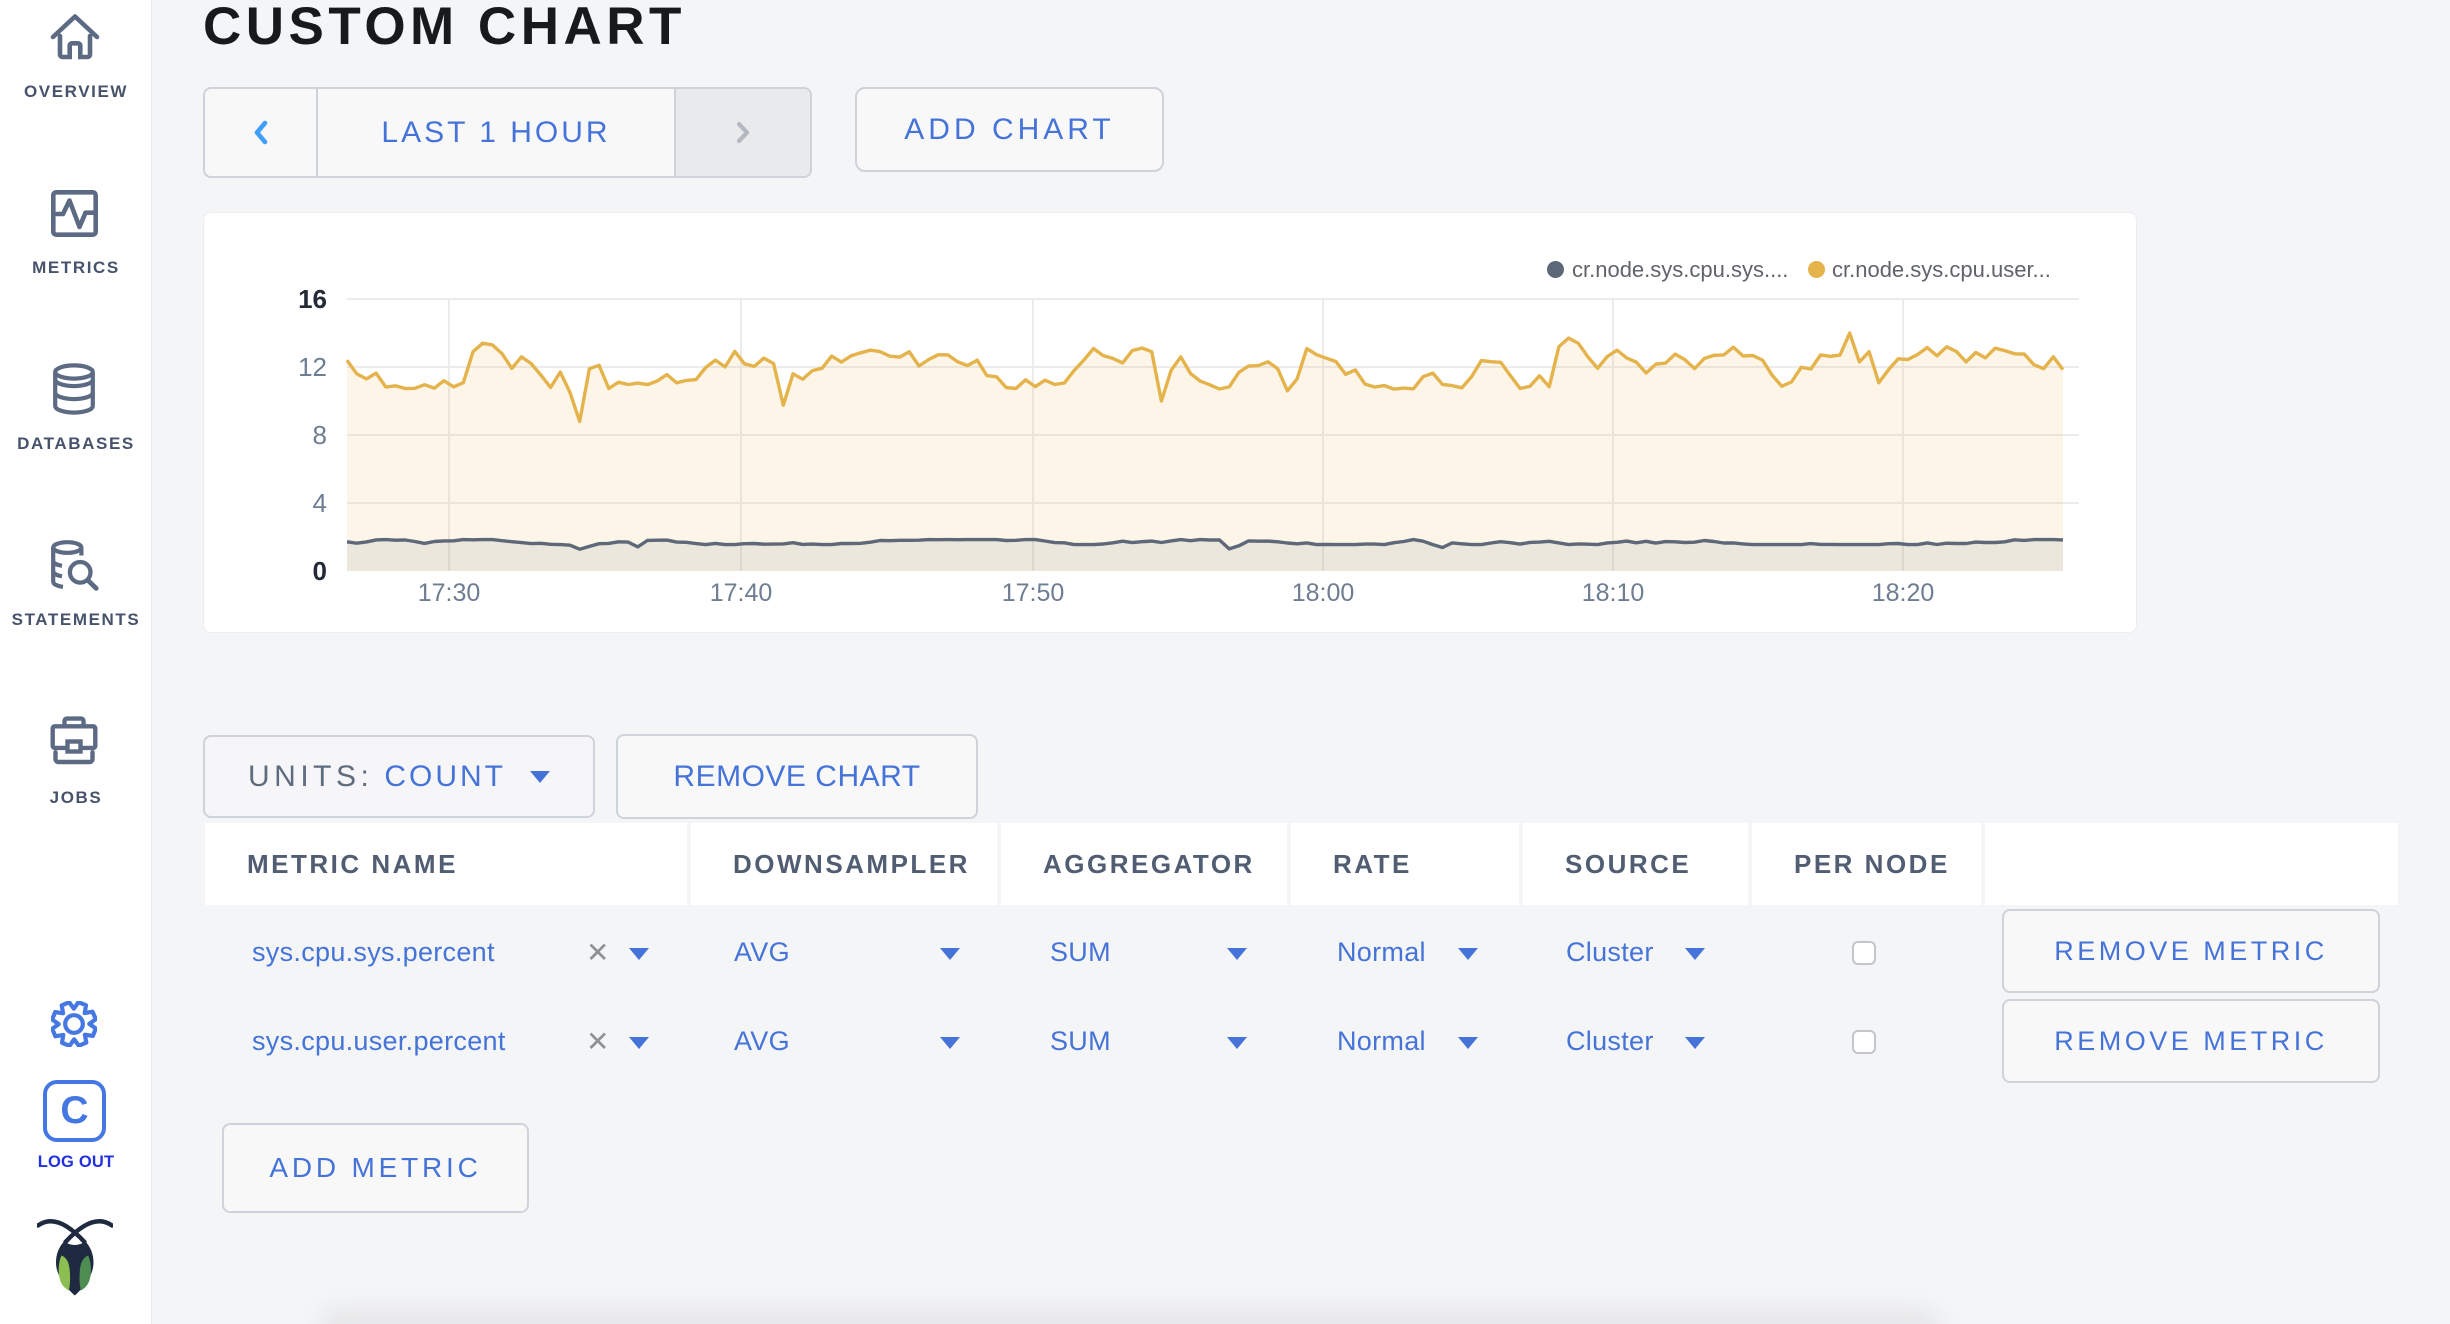 This screenshot has height=1324, width=2450. Describe the element at coordinates (1323, 593) in the screenshot. I see `svg-text: 18:00` at that location.